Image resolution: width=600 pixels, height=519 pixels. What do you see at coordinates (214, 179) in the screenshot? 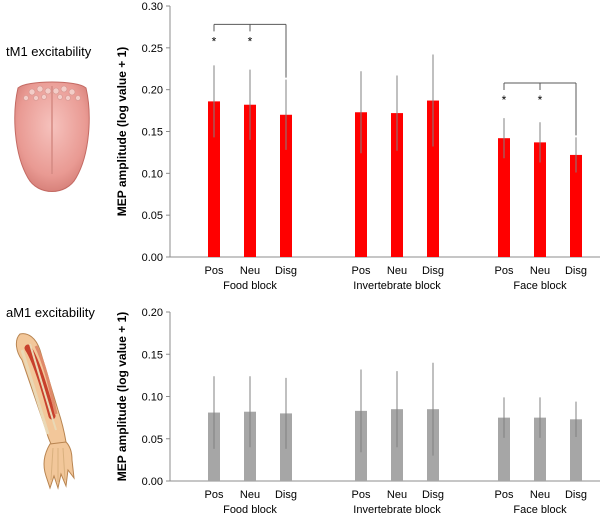
I see `bar-food-block-pos` at bounding box center [214, 179].